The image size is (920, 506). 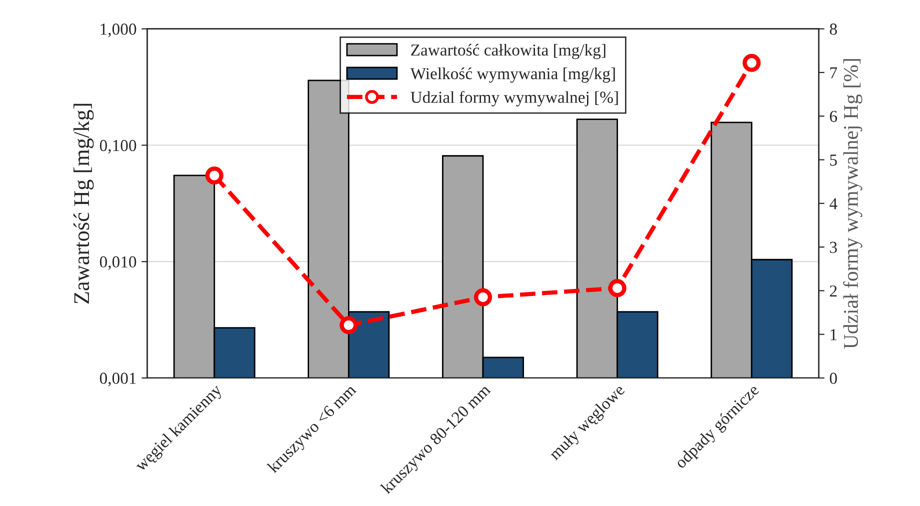 I want to click on y2-axis-title: Udział formy wymywalnej Hg [%], so click(x=852, y=204).